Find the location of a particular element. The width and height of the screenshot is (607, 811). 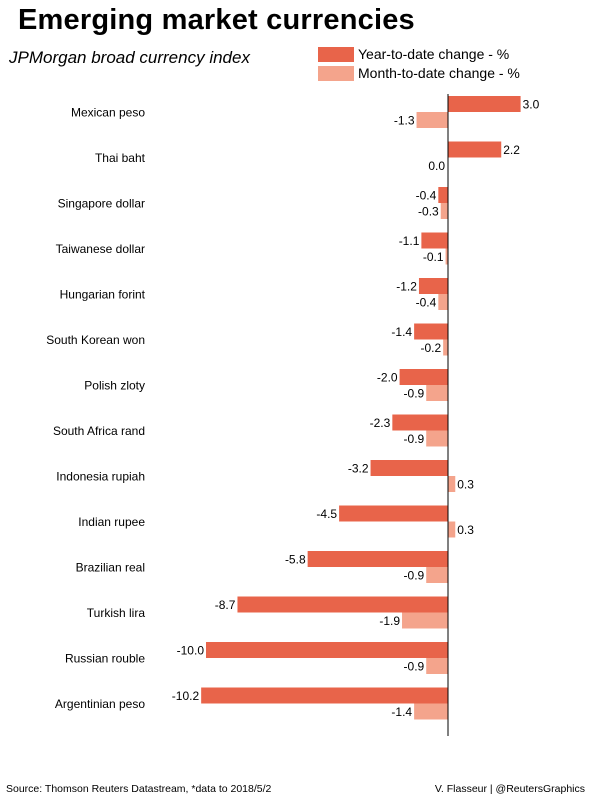

chart-title: Emerging market currencies is located at coordinates (216, 20).